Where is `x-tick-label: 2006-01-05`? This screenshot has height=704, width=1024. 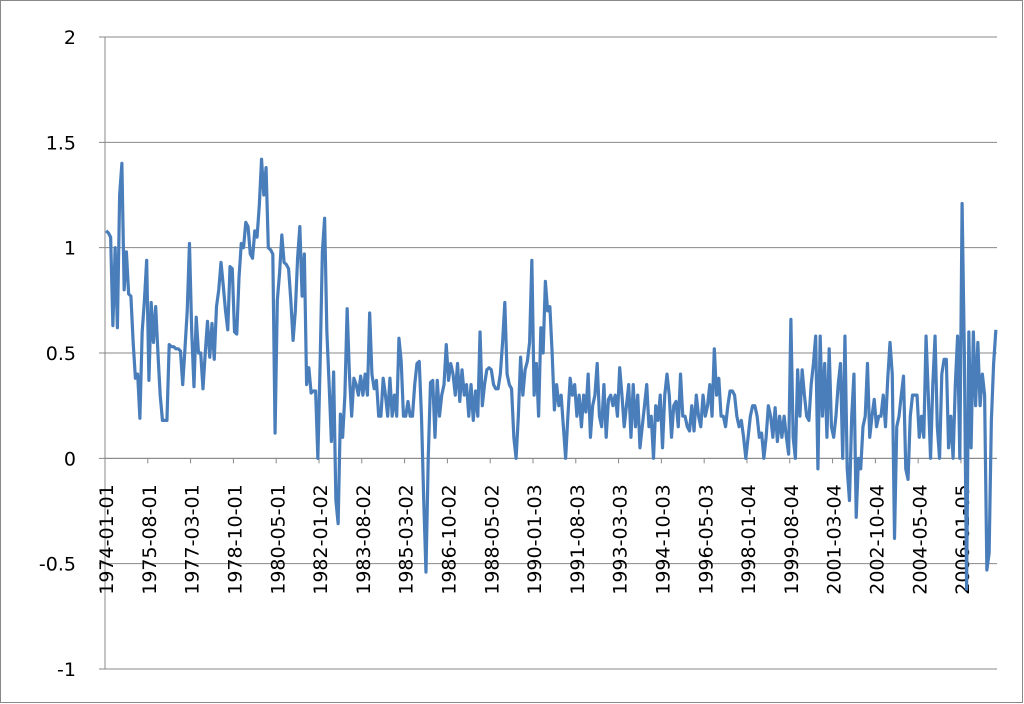 x-tick-label: 2006-01-05 is located at coordinates (963, 539).